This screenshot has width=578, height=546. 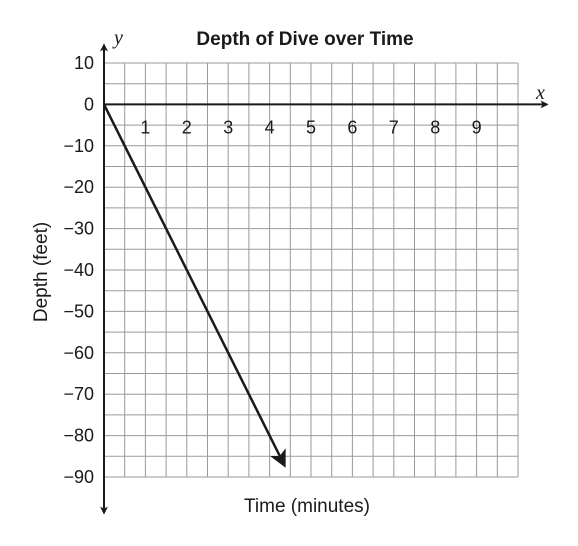 I want to click on x-axis-variable: x, so click(x=540, y=93).